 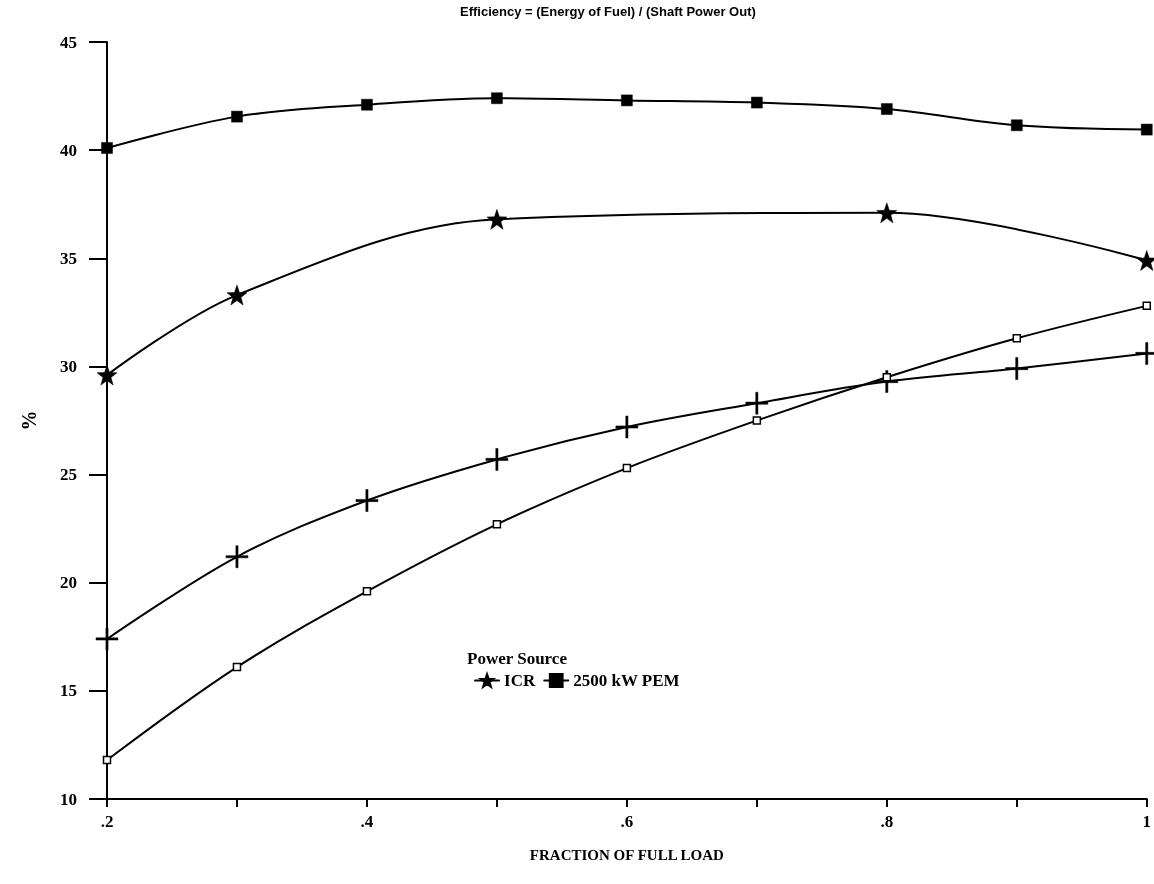 I want to click on chart-title: Efficiency = (Energy of Fuel) / (Shaft Power Out), so click(x=608, y=11).